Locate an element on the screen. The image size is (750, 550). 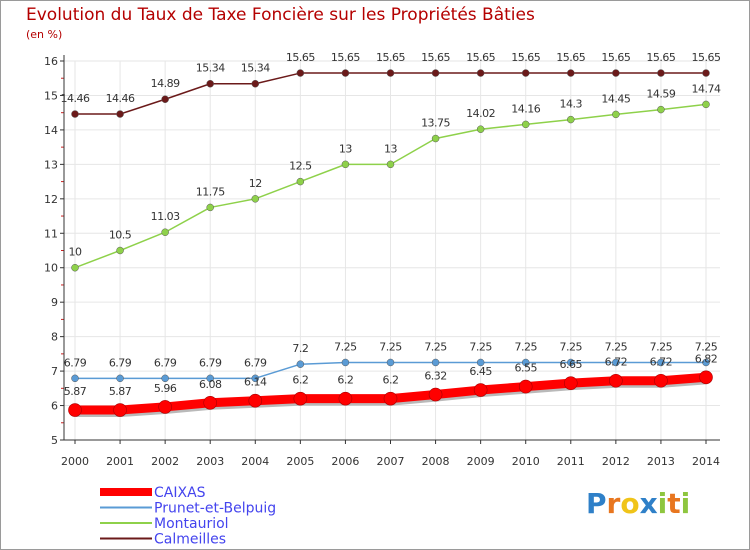
legend-label-Calmeilles: Calmeilles is located at coordinates (190, 540).